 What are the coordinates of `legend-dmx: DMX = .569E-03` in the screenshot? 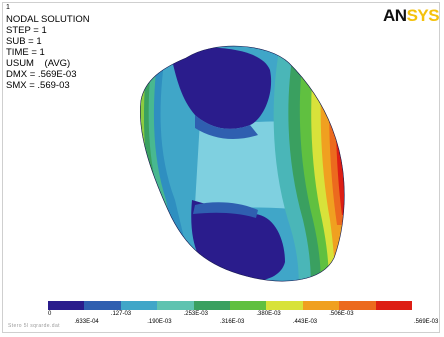 It's located at (41, 74).